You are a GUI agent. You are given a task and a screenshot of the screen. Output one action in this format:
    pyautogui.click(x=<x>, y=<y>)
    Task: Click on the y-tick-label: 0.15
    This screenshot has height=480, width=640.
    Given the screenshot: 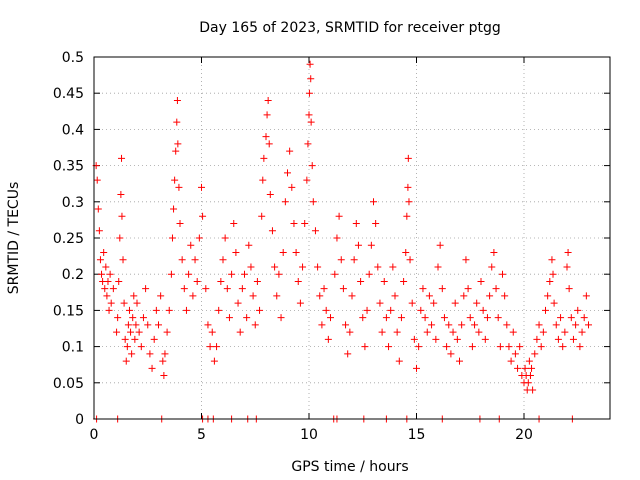 What is the action you would take?
    pyautogui.click(x=68, y=311)
    